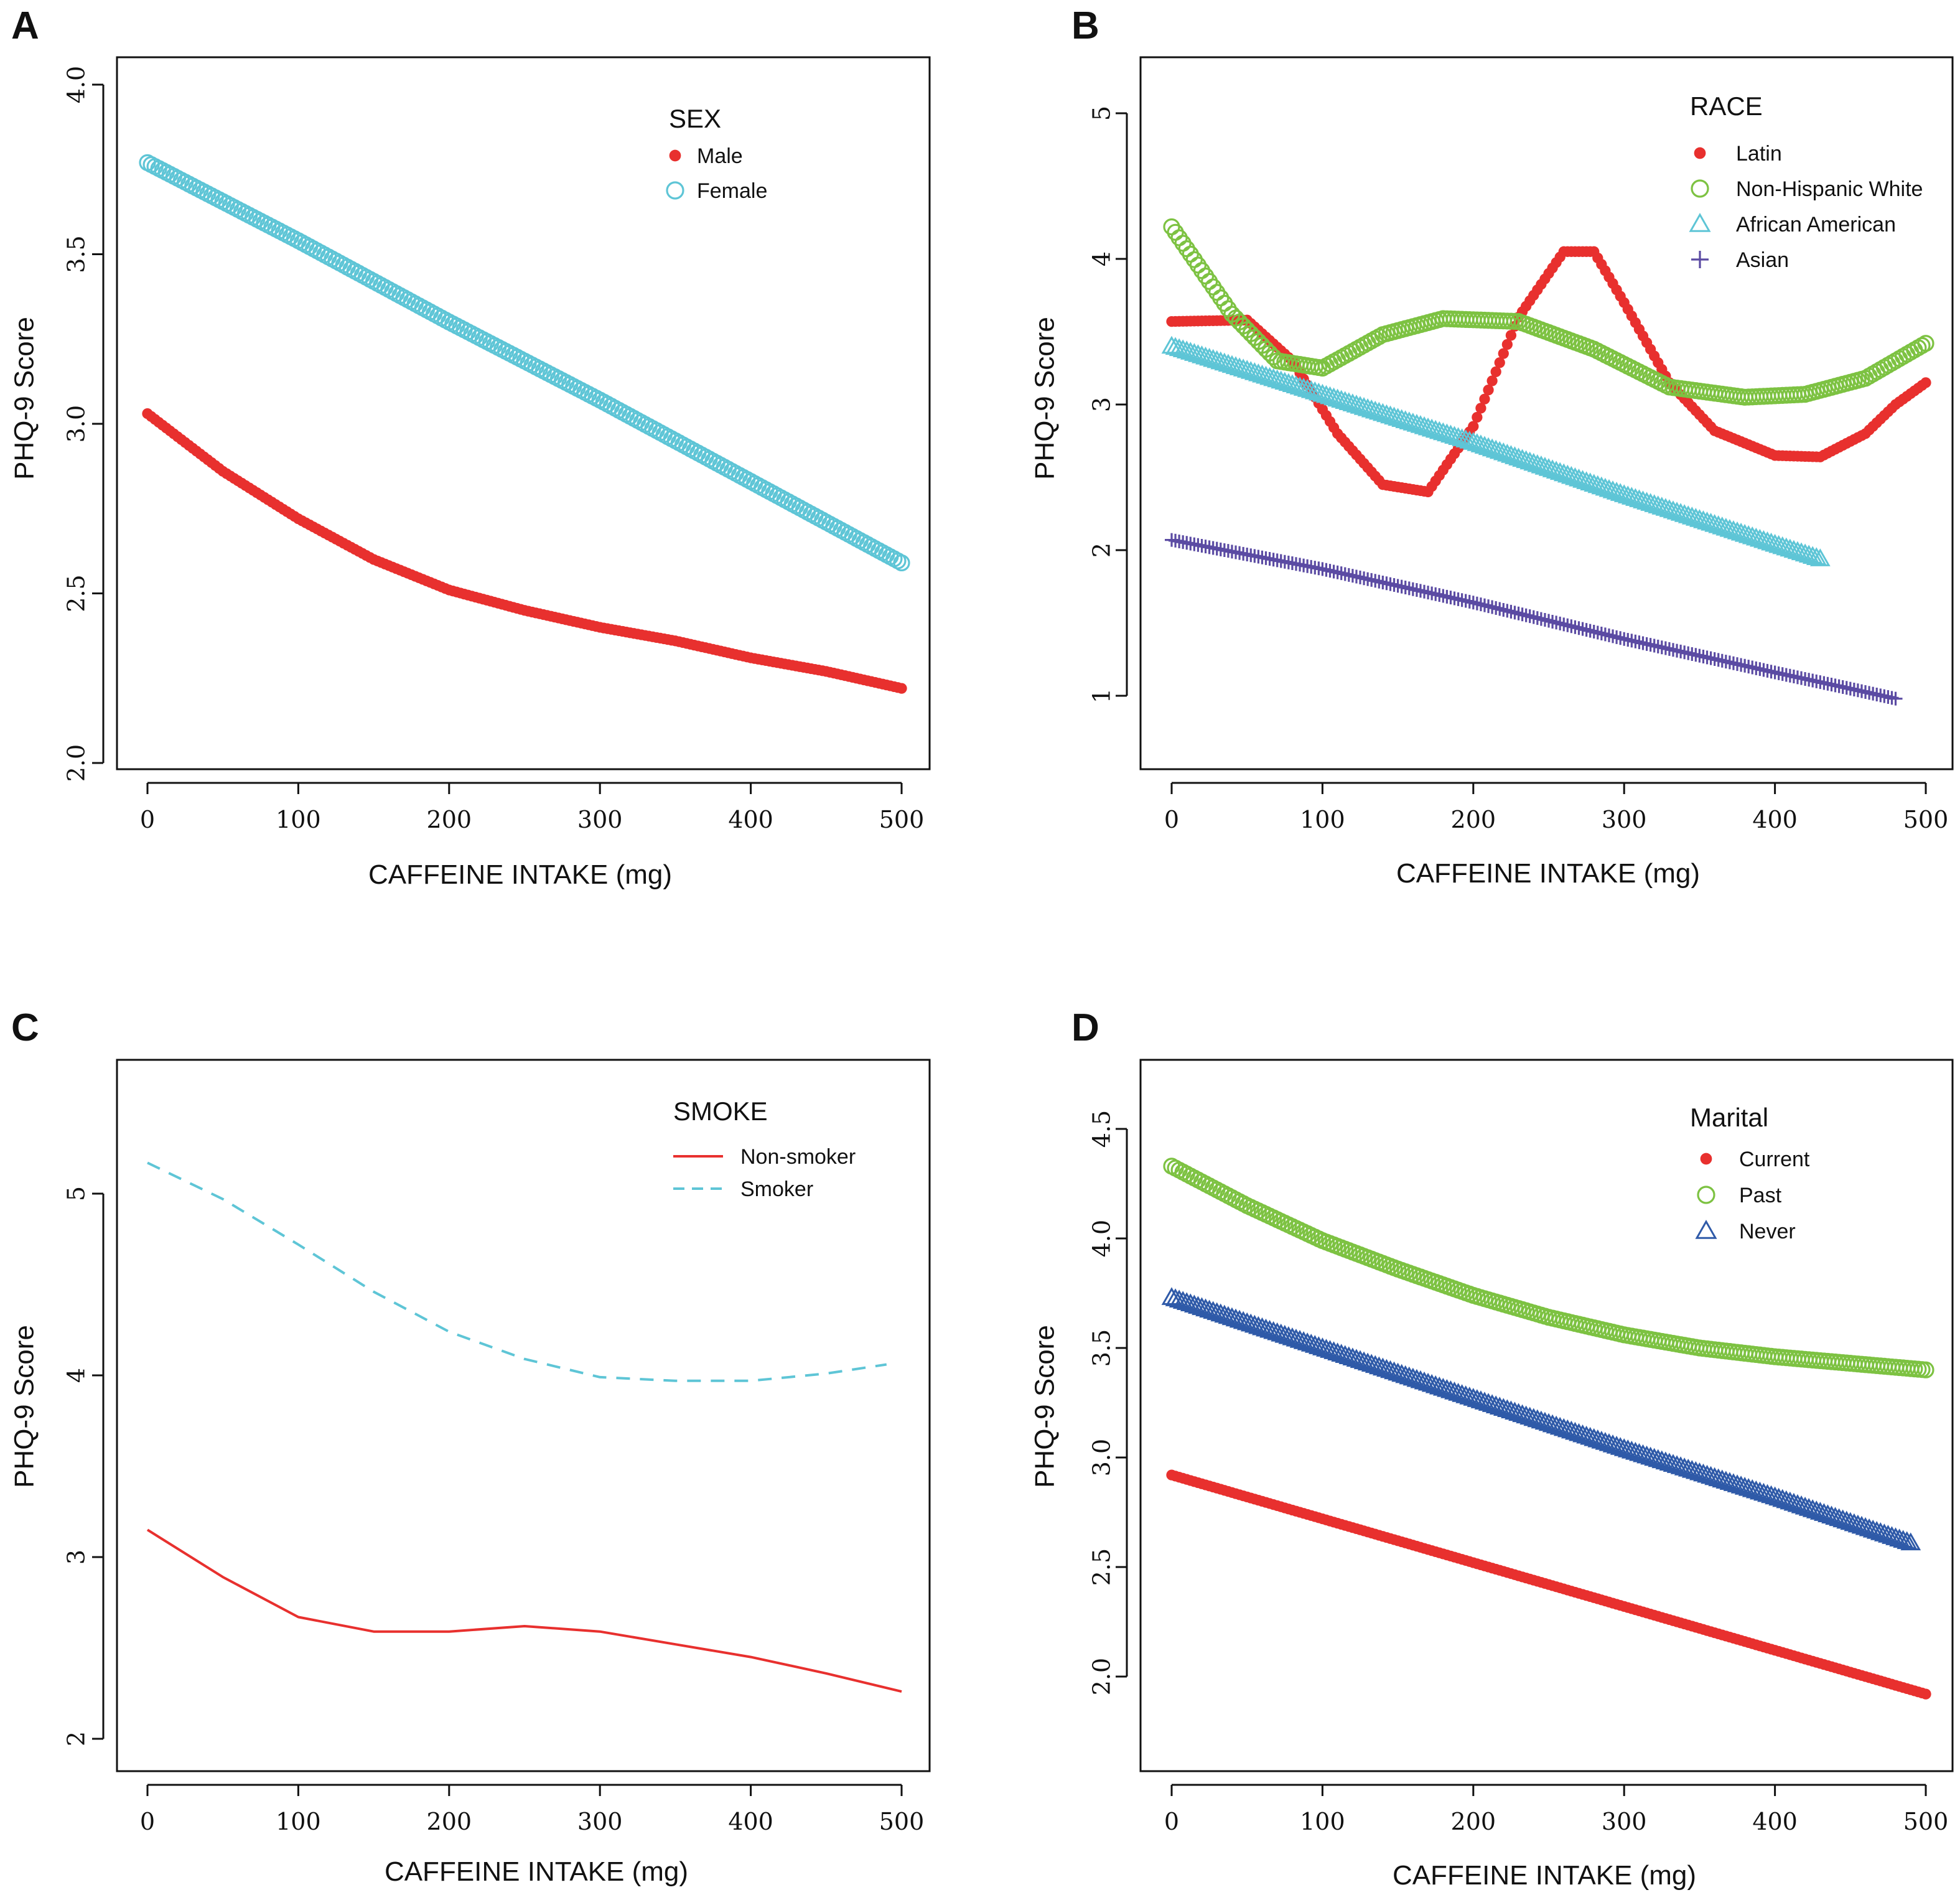 The height and width of the screenshot is (1895, 1960). Describe the element at coordinates (76, 763) in the screenshot. I see `y-tick-label: 2.0` at that location.